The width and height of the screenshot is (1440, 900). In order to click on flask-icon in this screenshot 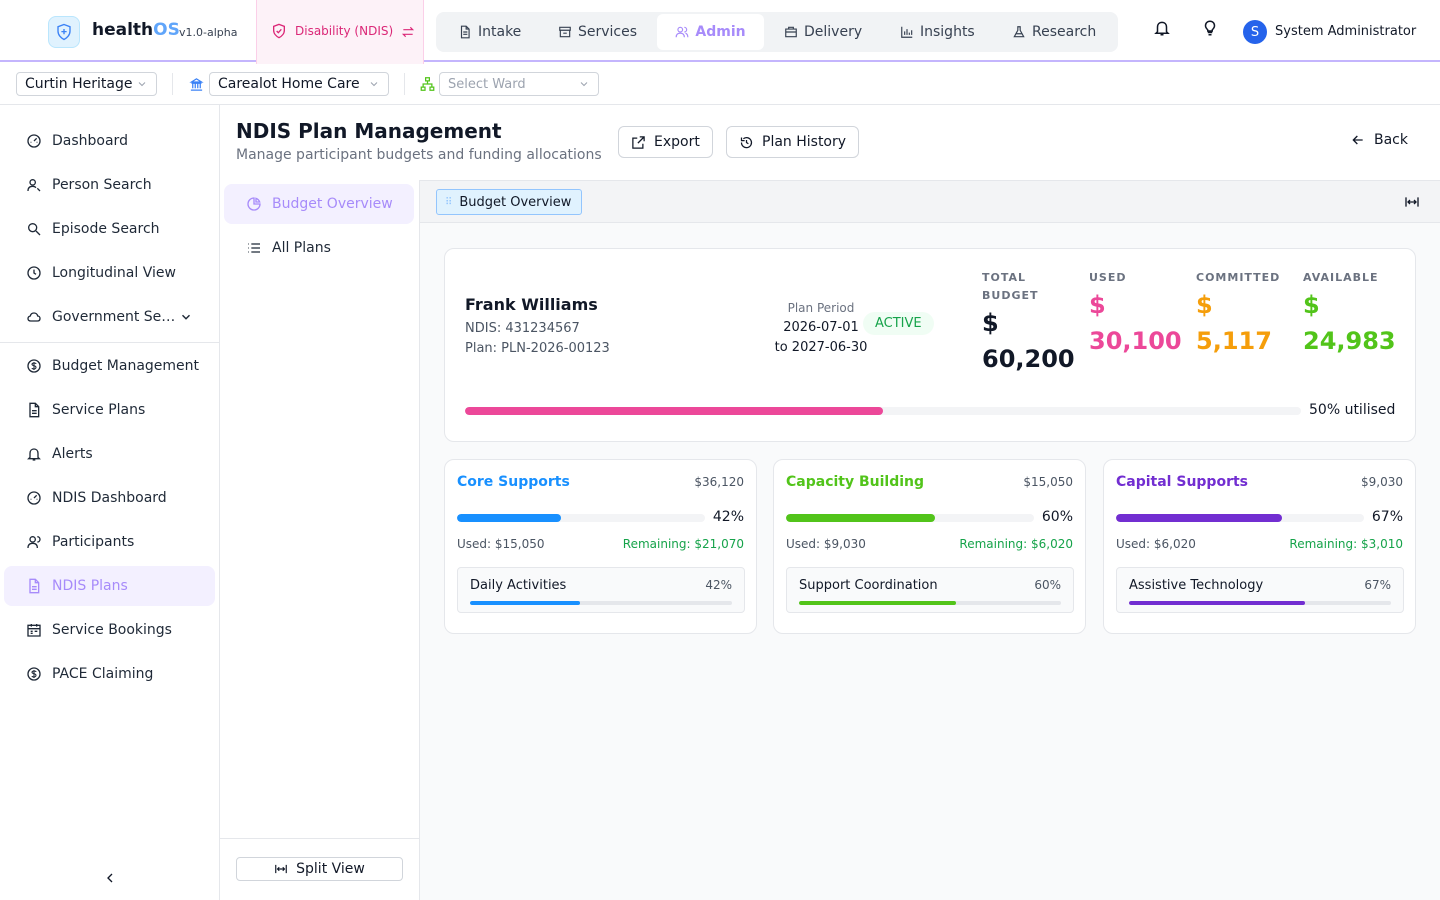, I will do `click(1019, 32)`.